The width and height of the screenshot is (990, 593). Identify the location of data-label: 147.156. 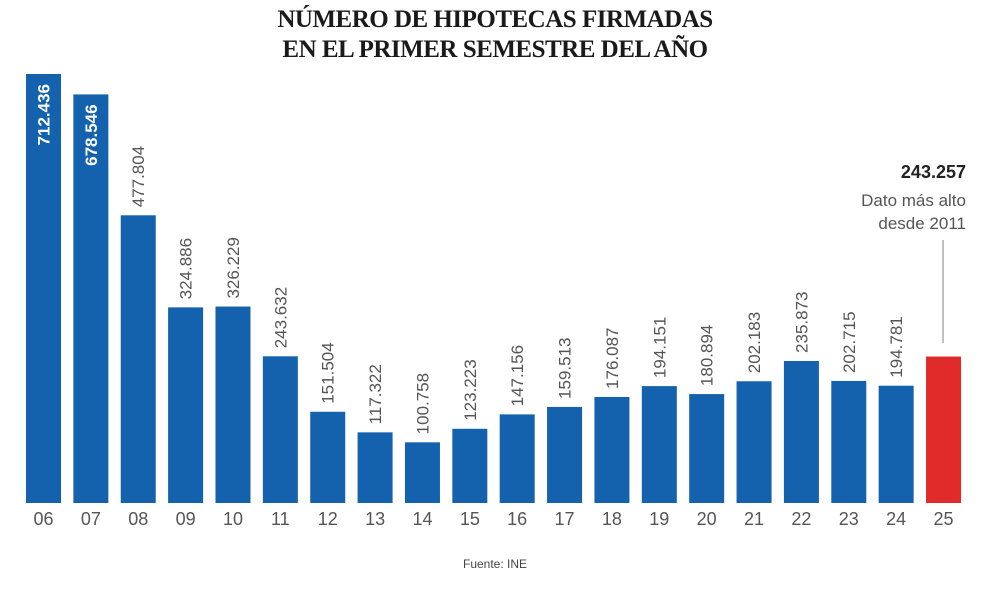
(517, 375).